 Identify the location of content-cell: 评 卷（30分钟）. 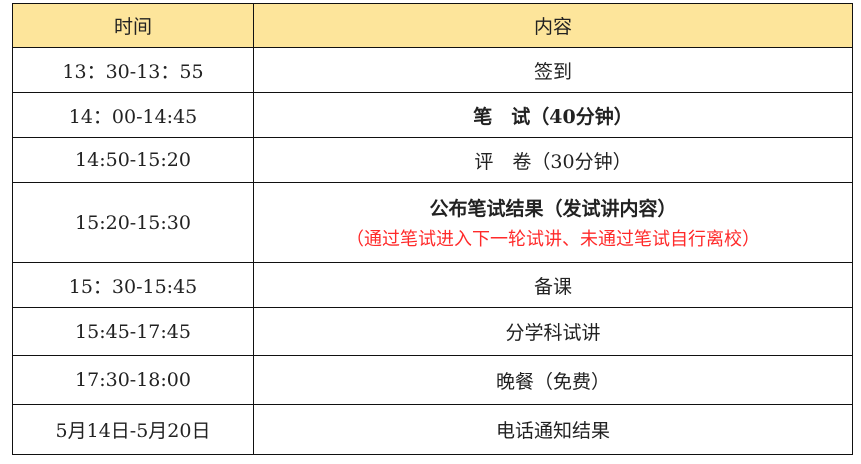
(553, 160).